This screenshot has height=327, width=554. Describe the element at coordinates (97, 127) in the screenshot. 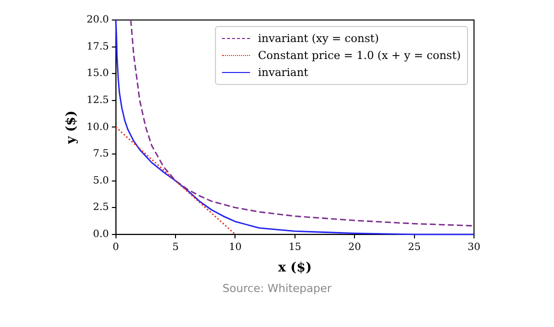

I see `y-tick-label: 10.0` at that location.